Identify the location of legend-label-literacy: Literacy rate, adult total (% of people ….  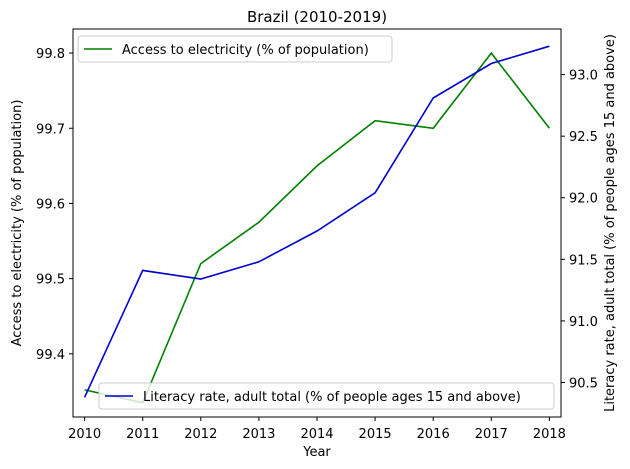
(332, 397).